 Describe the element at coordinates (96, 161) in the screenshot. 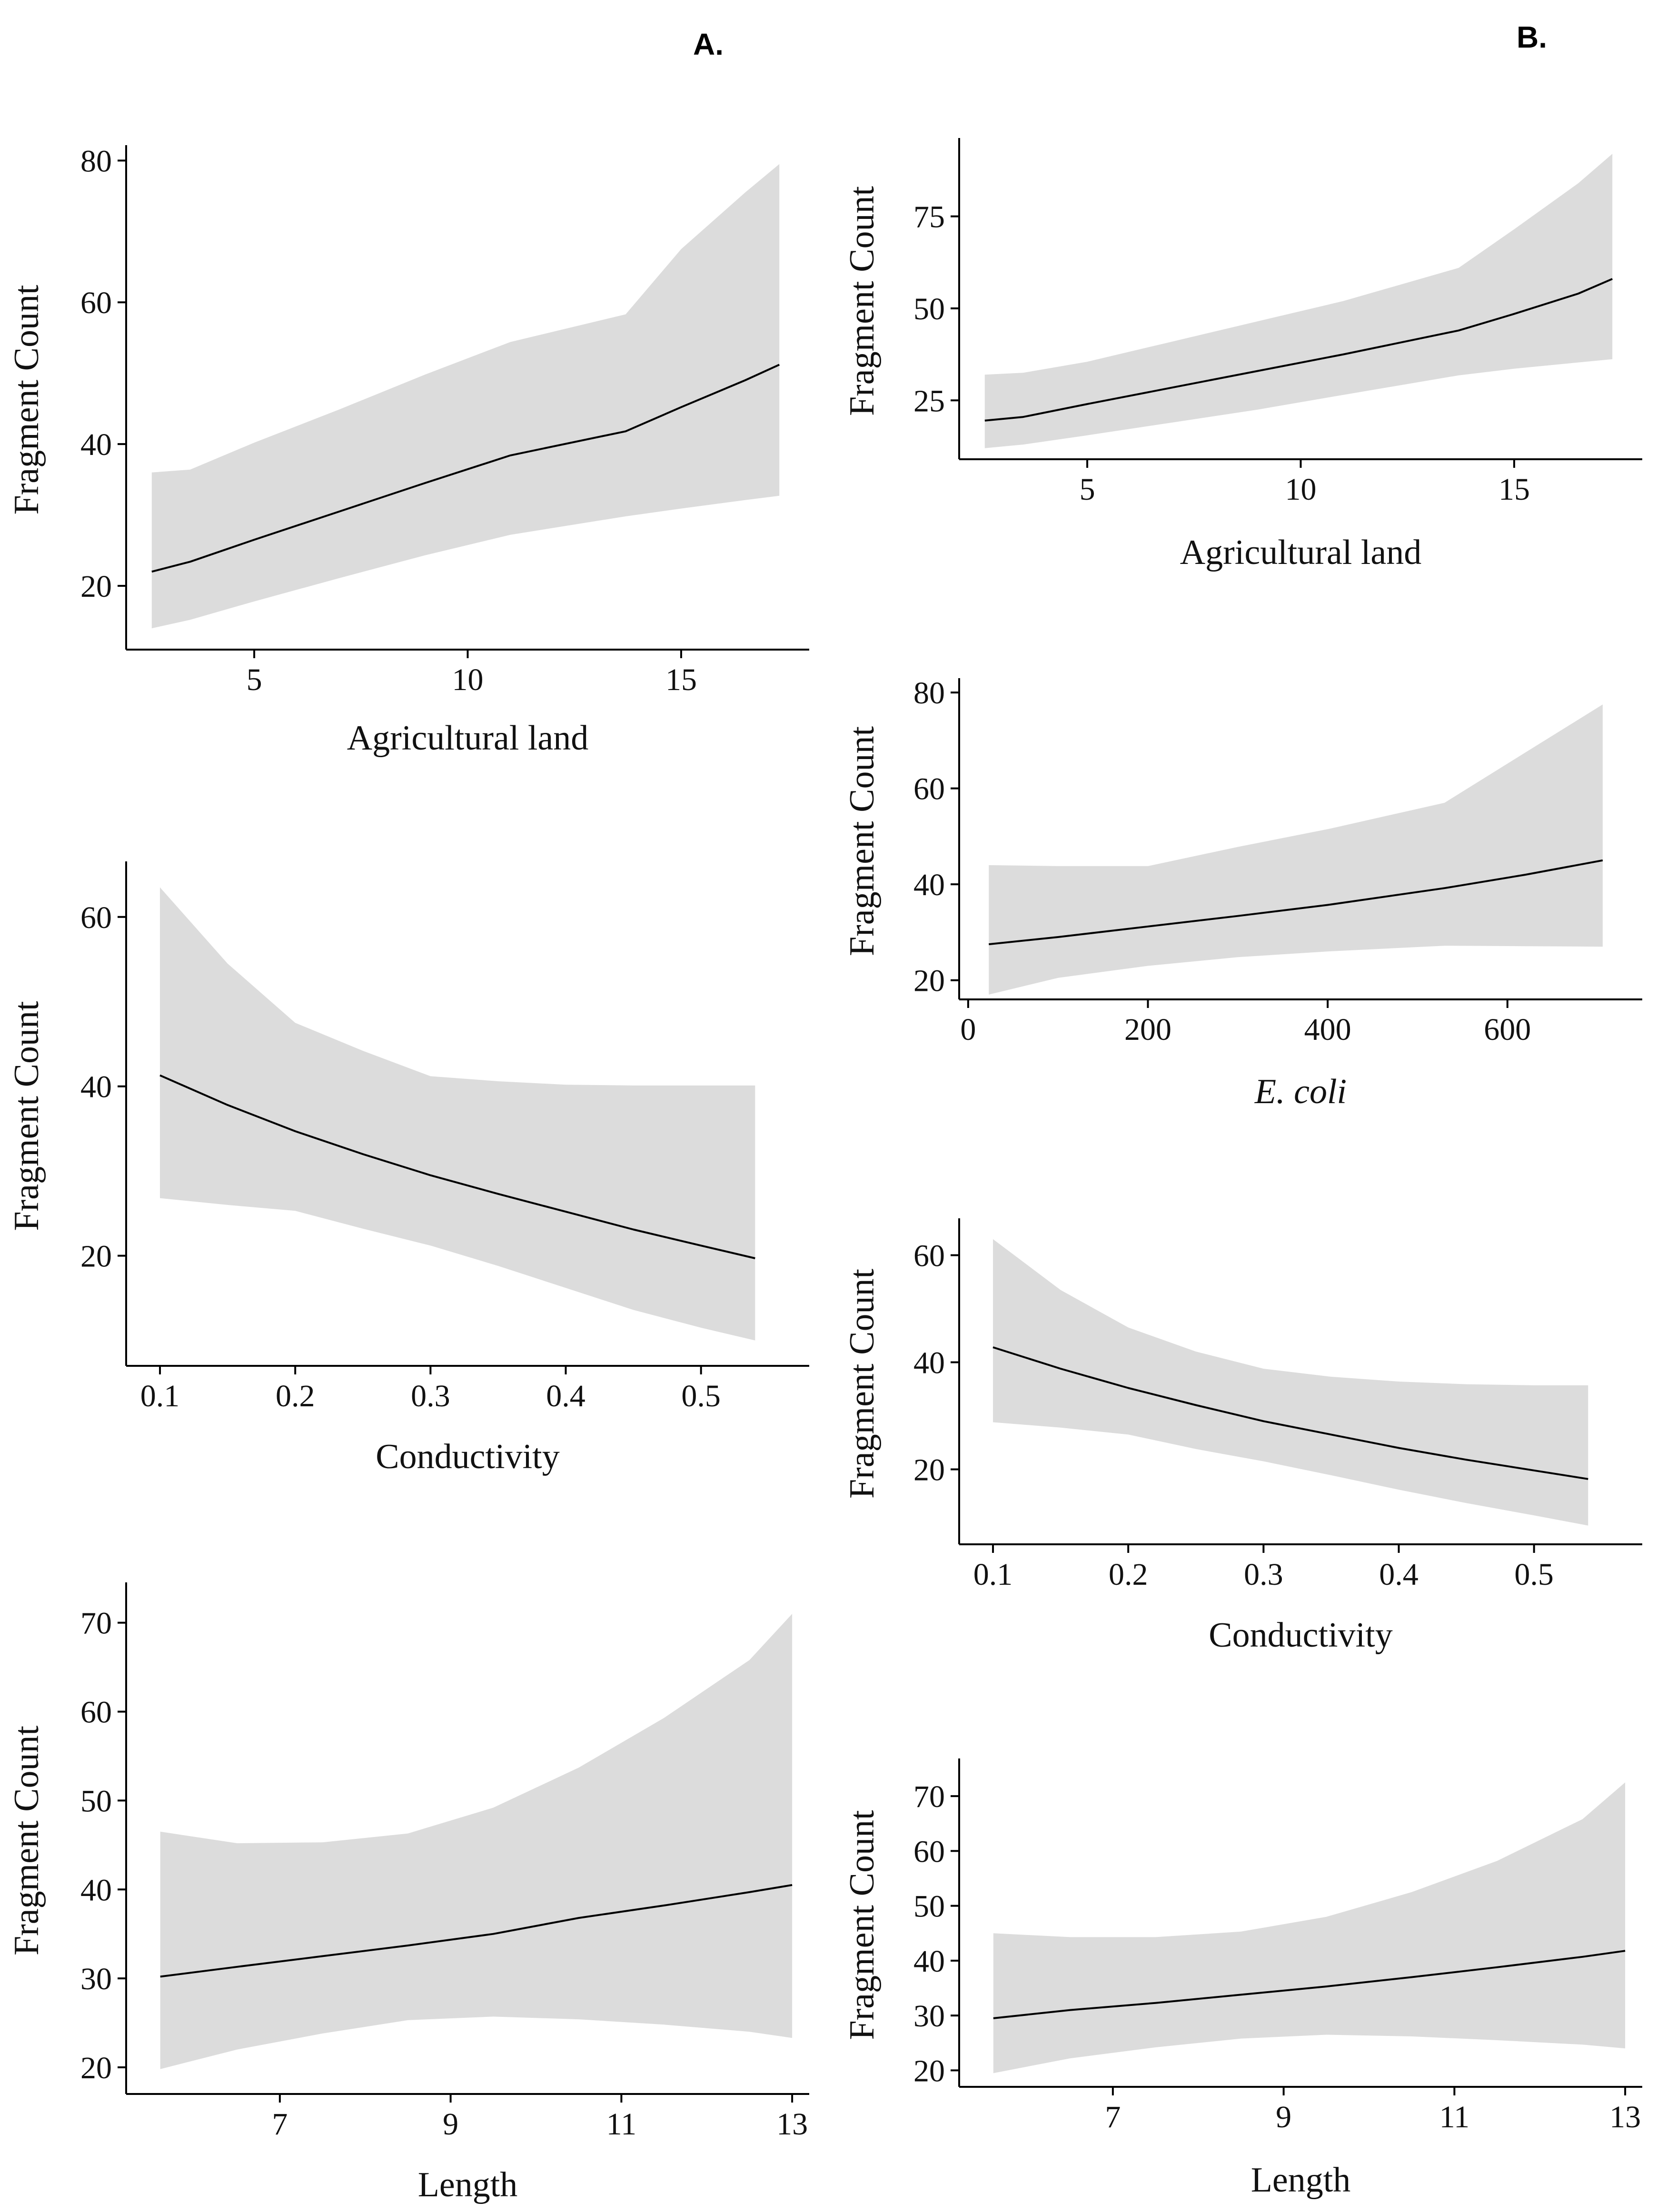

I see `y-tick-label-a1: 80` at that location.